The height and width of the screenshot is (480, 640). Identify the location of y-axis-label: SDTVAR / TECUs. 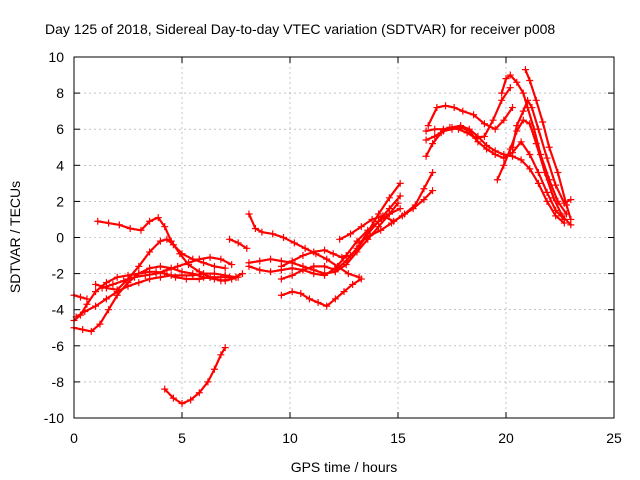
(15, 237).